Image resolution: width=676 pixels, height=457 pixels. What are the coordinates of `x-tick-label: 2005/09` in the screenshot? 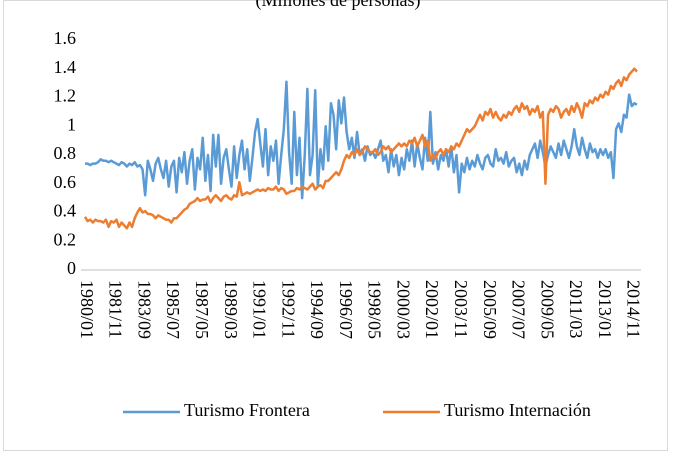 It's located at (490, 309).